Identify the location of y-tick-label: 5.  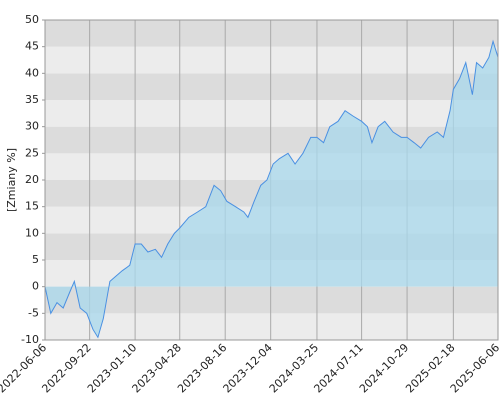
(35, 259).